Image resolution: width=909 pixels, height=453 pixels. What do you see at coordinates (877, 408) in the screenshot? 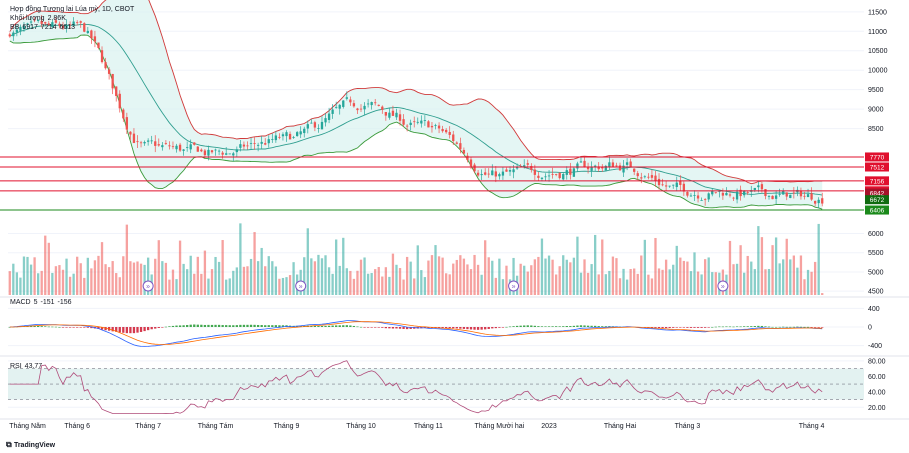
I see `y-tick-label: 20.00` at bounding box center [877, 408].